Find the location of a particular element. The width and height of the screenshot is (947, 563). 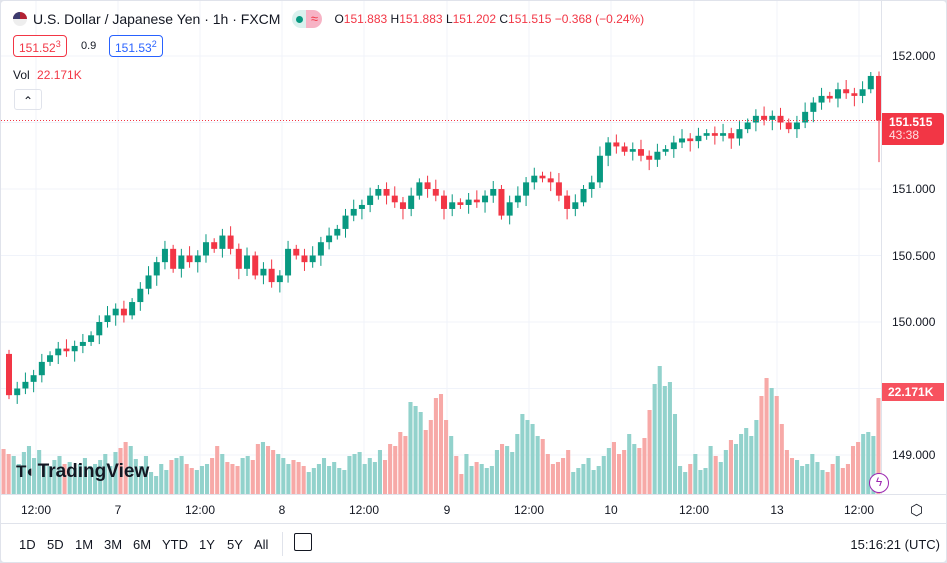

last-price-marker: 151.515 43:38 is located at coordinates (913, 128).